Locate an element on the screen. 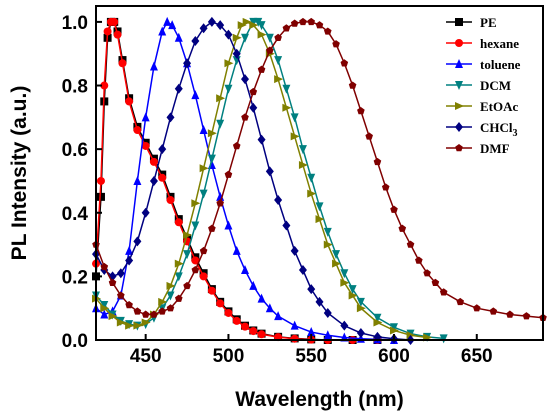  x-tick-label: 600 is located at coordinates (394, 356).